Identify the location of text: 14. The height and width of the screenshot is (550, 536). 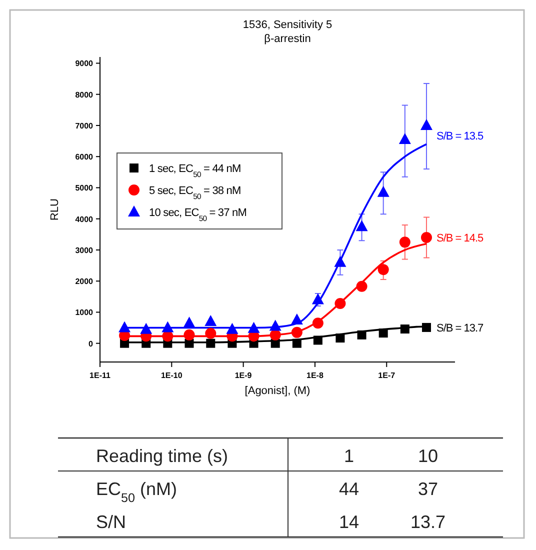
(349, 522).